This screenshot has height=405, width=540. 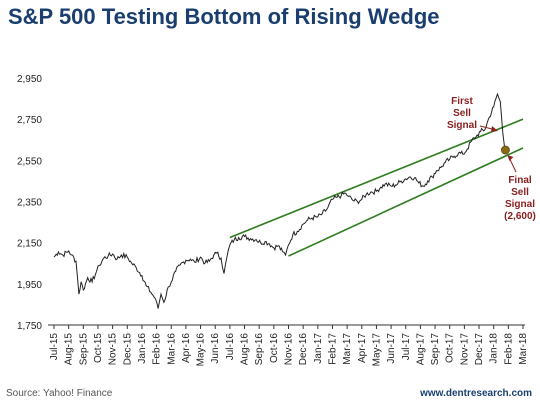 I want to click on x-tick-label: Feb-17, so click(x=332, y=349).